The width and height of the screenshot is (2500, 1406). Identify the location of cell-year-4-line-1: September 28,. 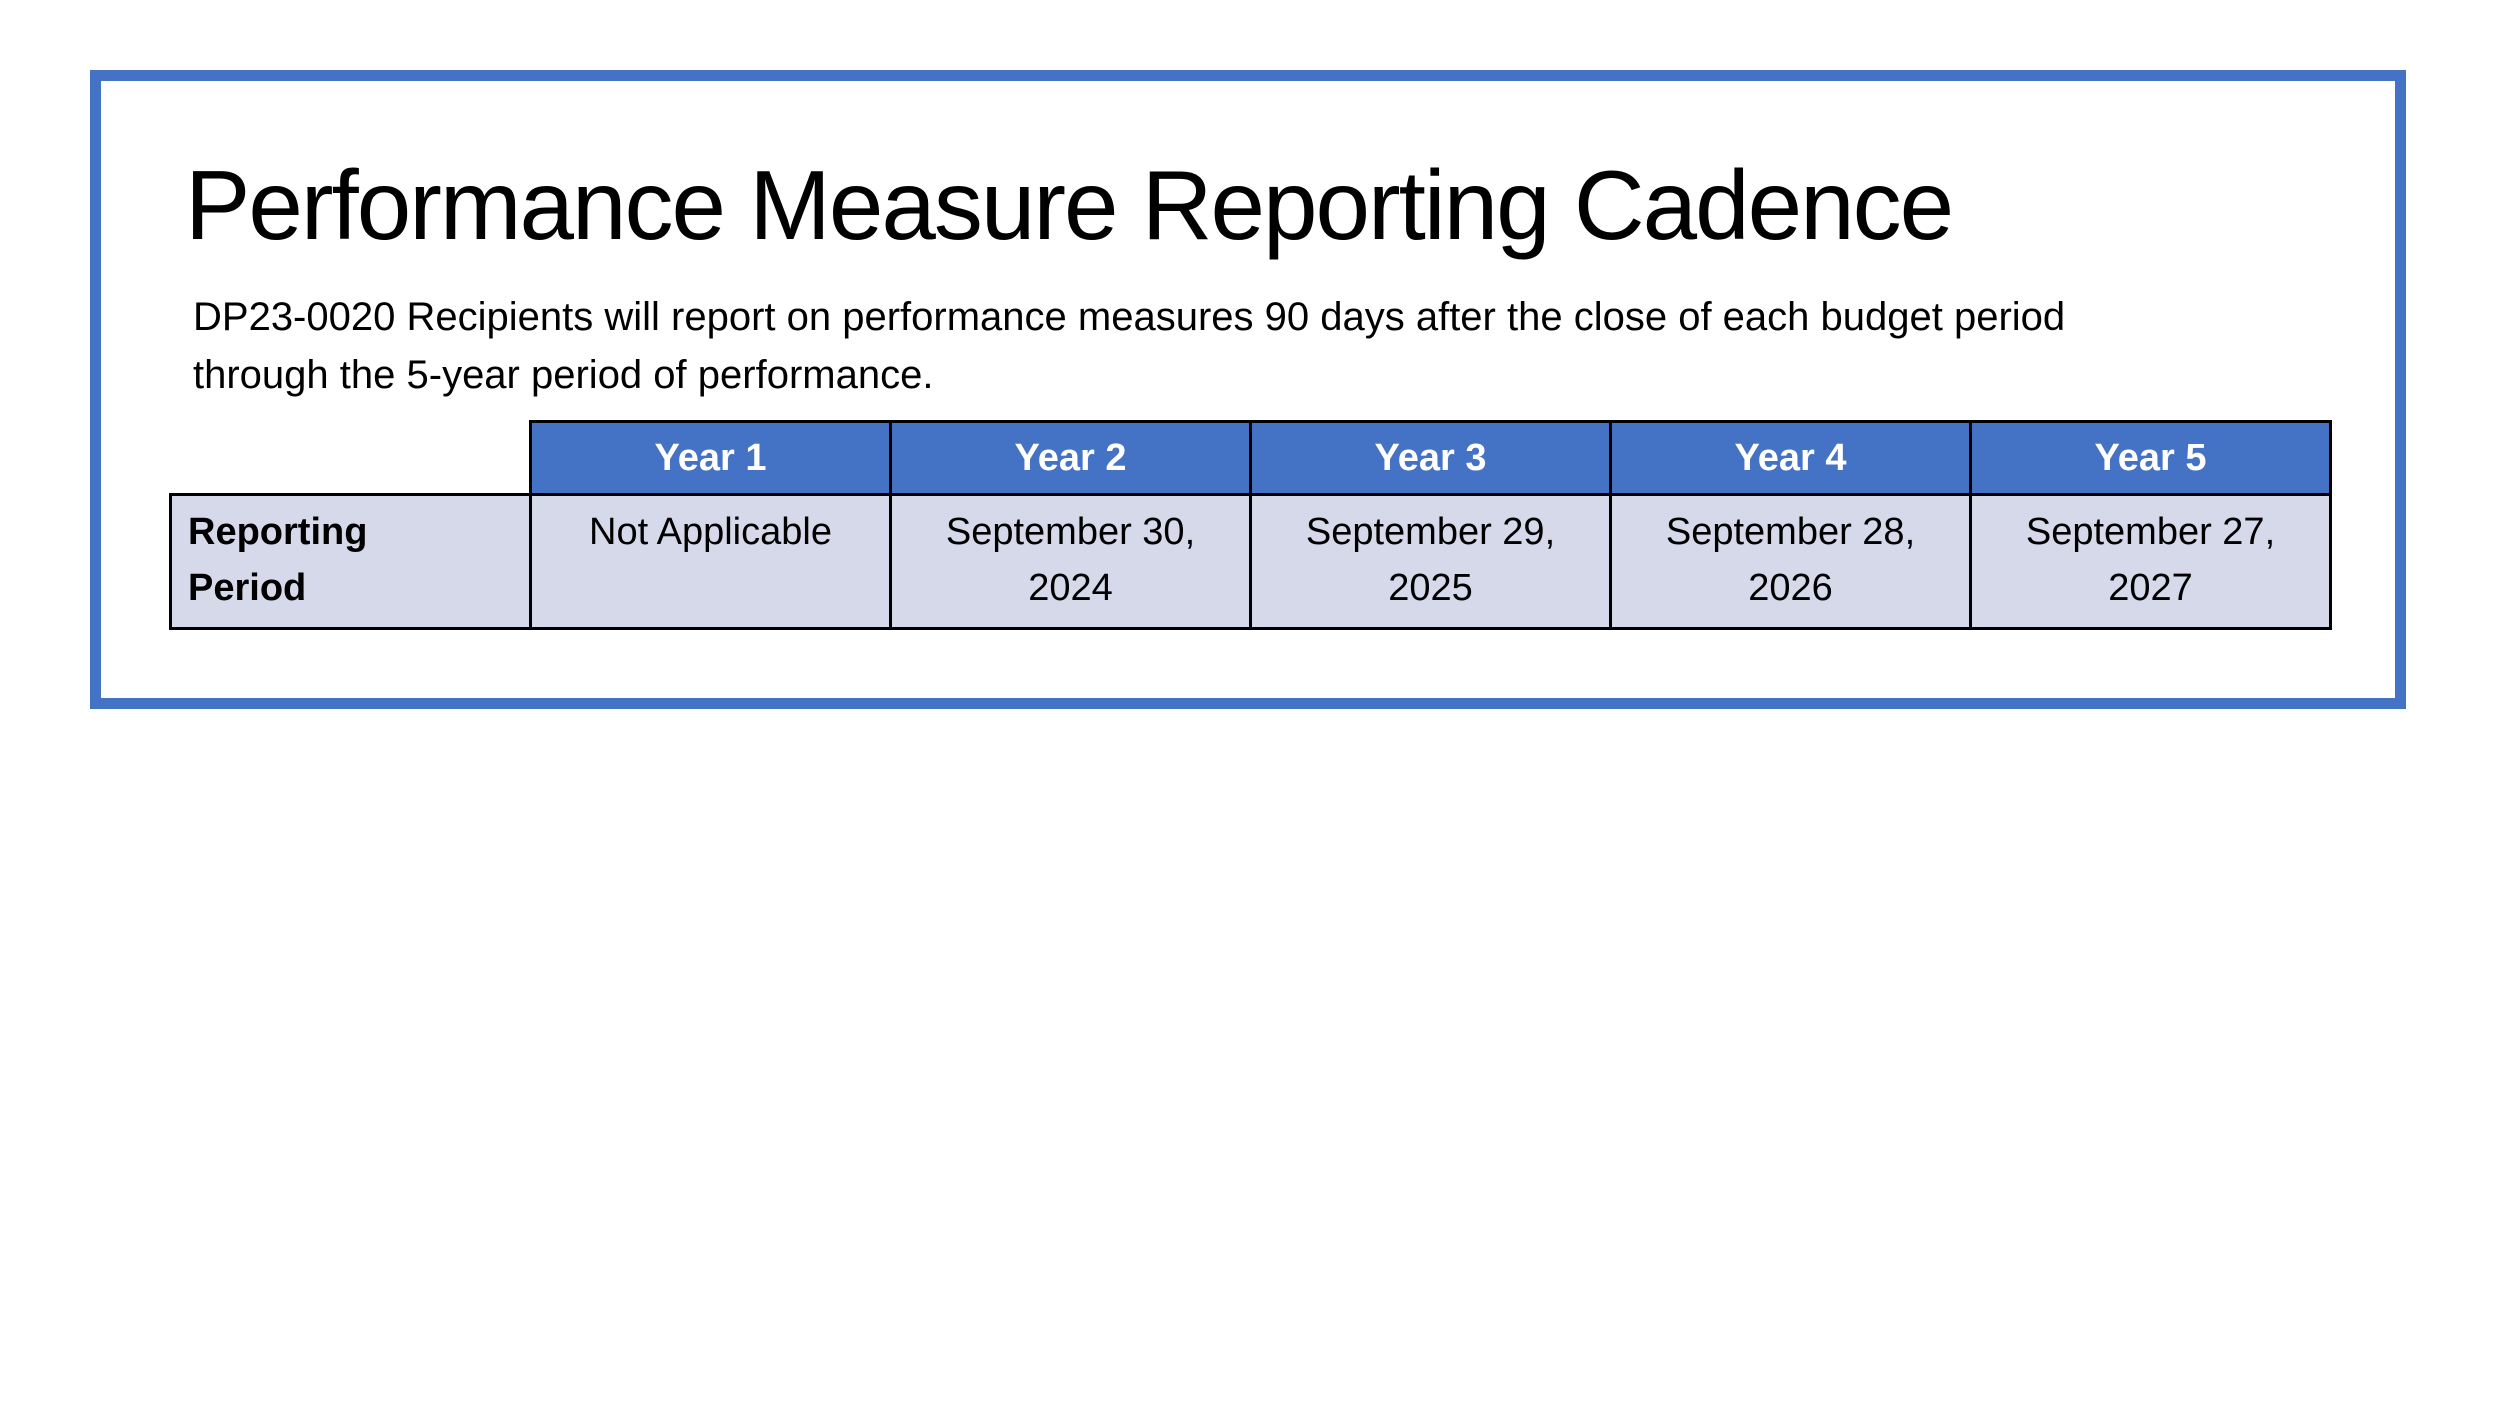
(1790, 532).